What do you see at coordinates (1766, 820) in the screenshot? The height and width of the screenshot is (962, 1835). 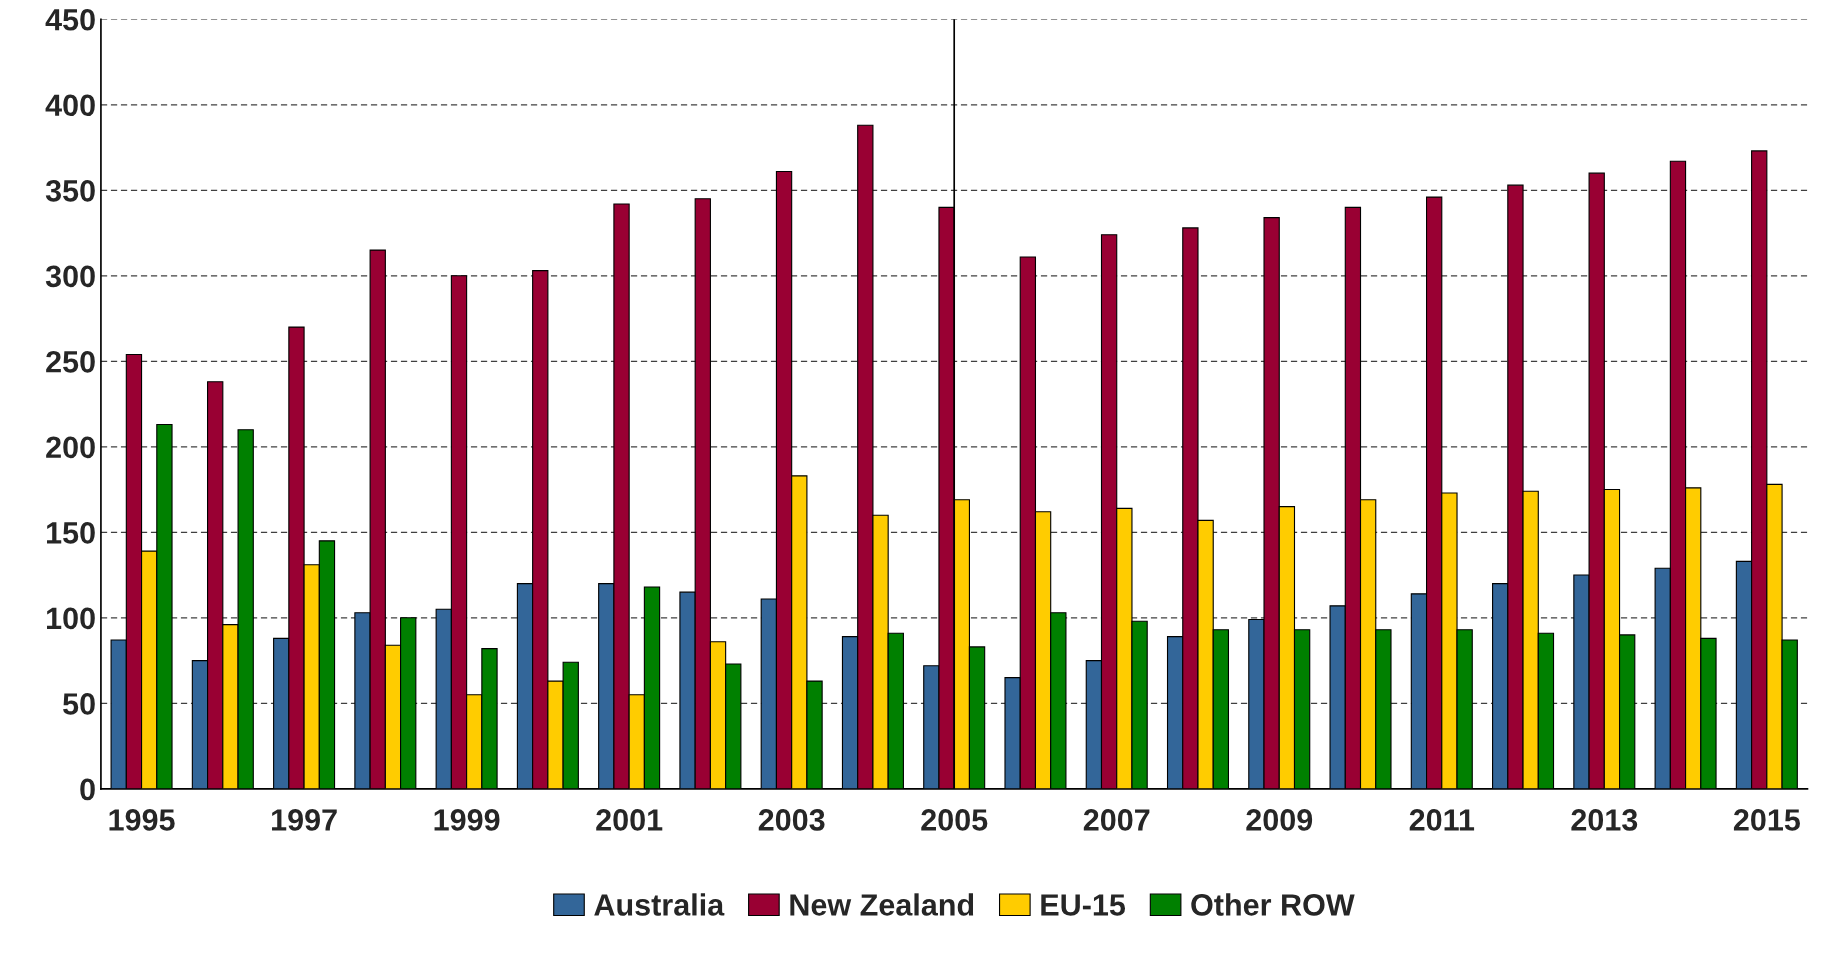 I see `x-tick-label: 2015` at bounding box center [1766, 820].